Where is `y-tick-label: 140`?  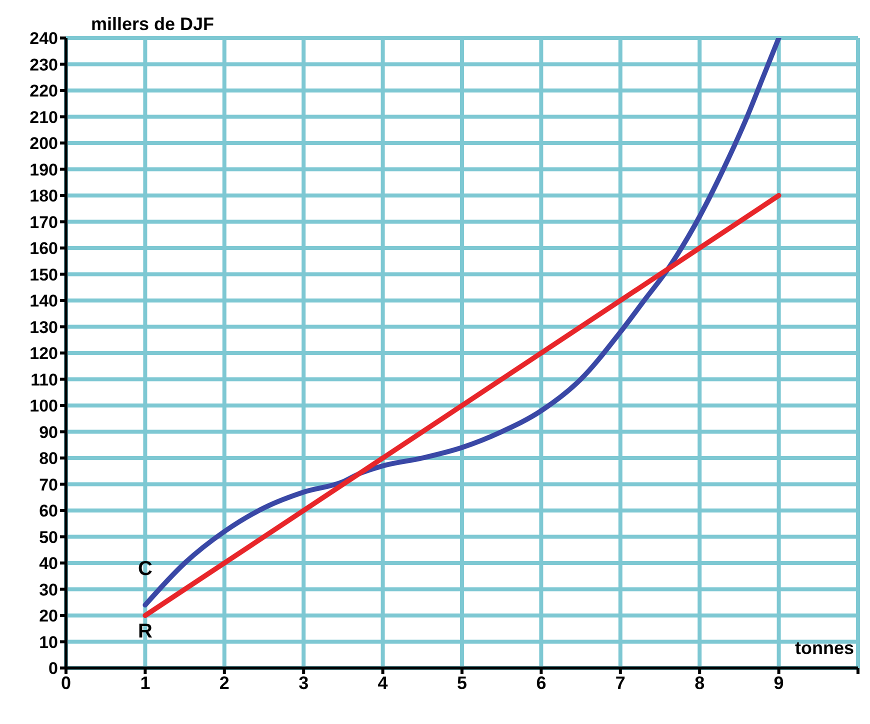
y-tick-label: 140 is located at coordinates (44, 301).